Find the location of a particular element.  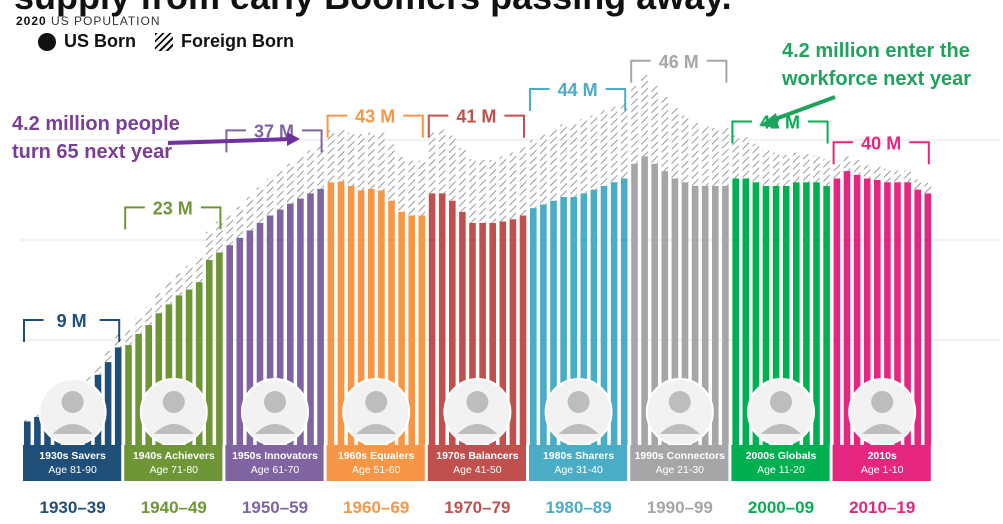

total-label-0: 9 M is located at coordinates (72, 321).